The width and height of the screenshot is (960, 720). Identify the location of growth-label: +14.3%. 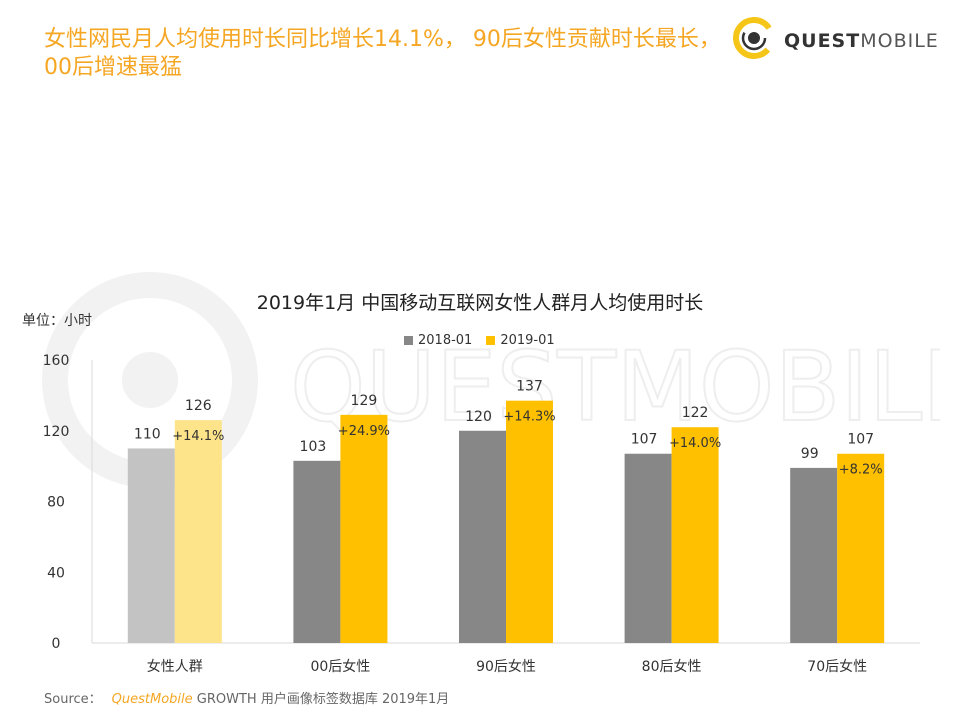
(529, 417).